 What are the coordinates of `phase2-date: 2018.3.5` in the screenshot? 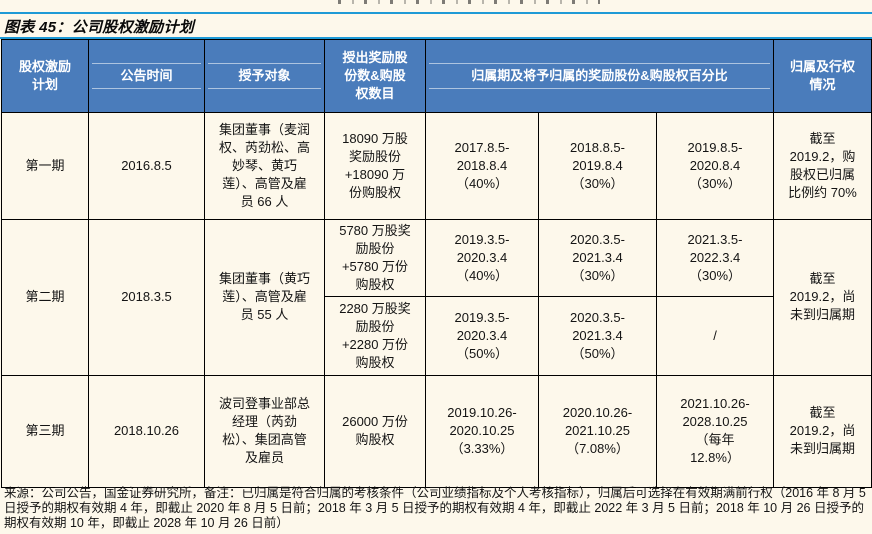 It's located at (146, 297).